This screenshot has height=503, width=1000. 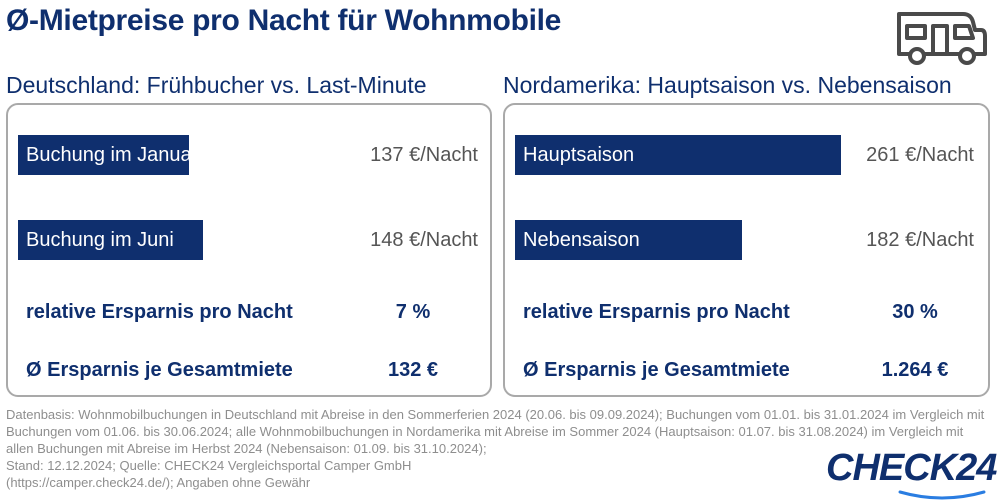 What do you see at coordinates (413, 370) in the screenshot?
I see `stat-value-total-savings: 132 €` at bounding box center [413, 370].